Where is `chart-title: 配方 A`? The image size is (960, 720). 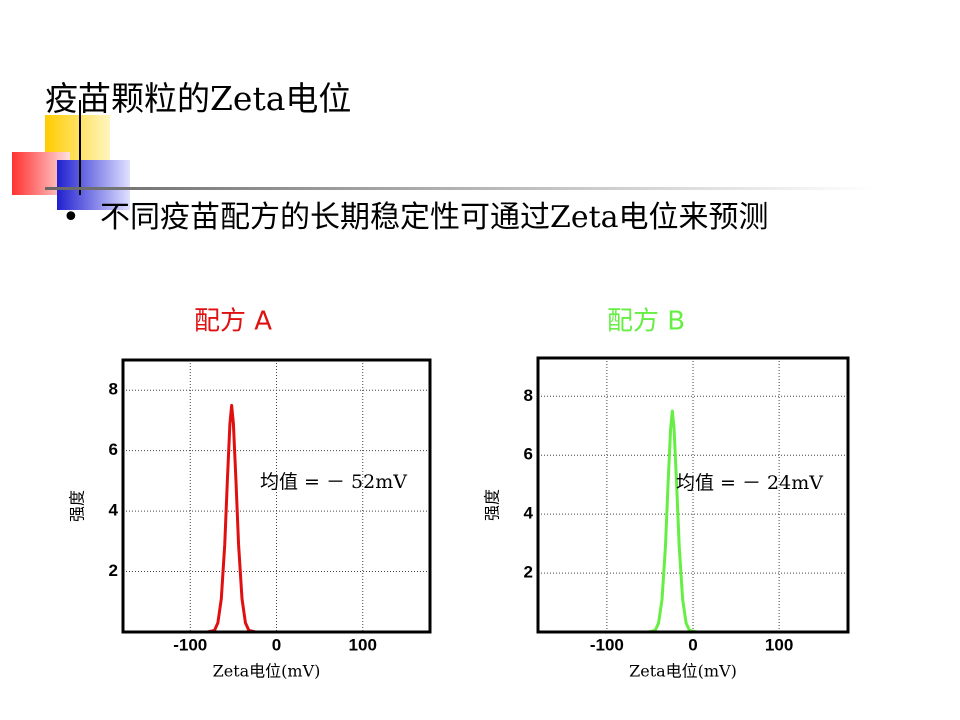
chart-title: 配方 A is located at coordinates (233, 322).